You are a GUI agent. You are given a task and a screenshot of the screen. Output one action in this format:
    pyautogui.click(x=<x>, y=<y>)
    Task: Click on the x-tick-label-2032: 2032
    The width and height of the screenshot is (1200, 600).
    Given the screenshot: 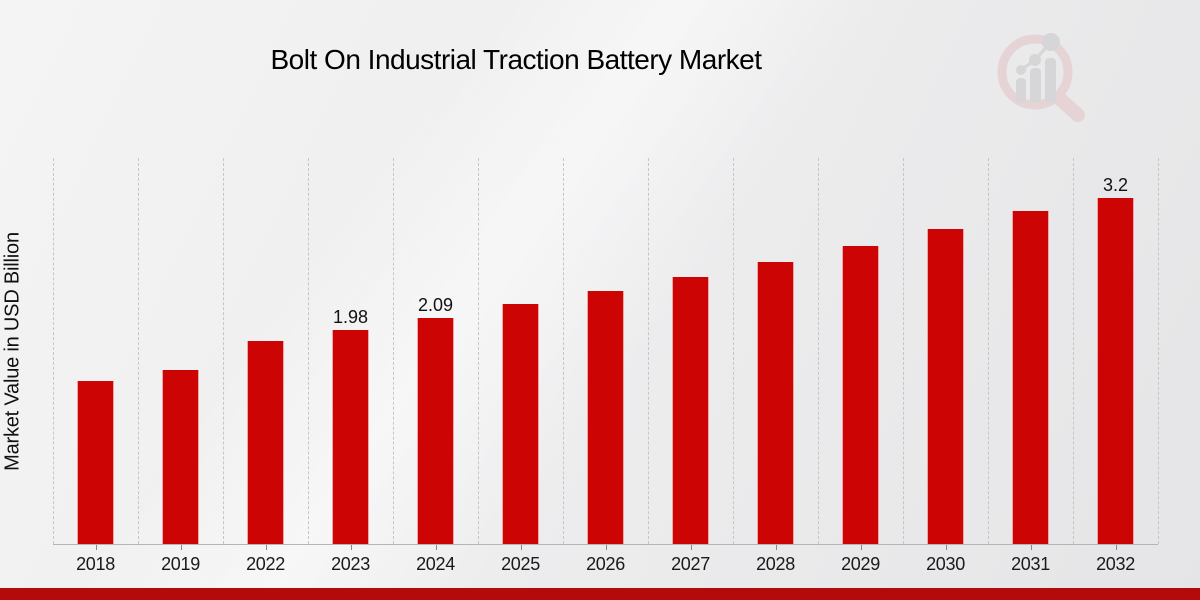 What is the action you would take?
    pyautogui.click(x=1115, y=564)
    